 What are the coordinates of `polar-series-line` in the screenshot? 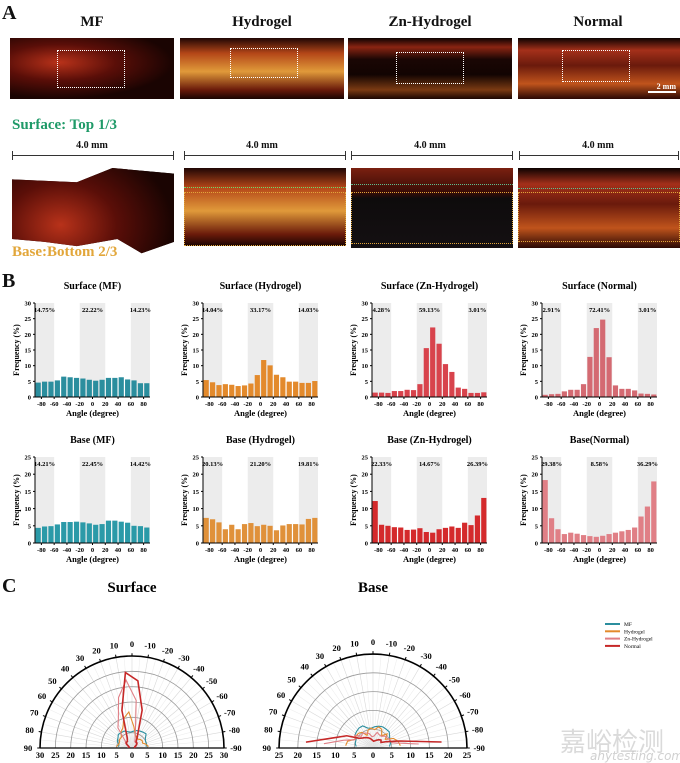 It's located at (373, 736).